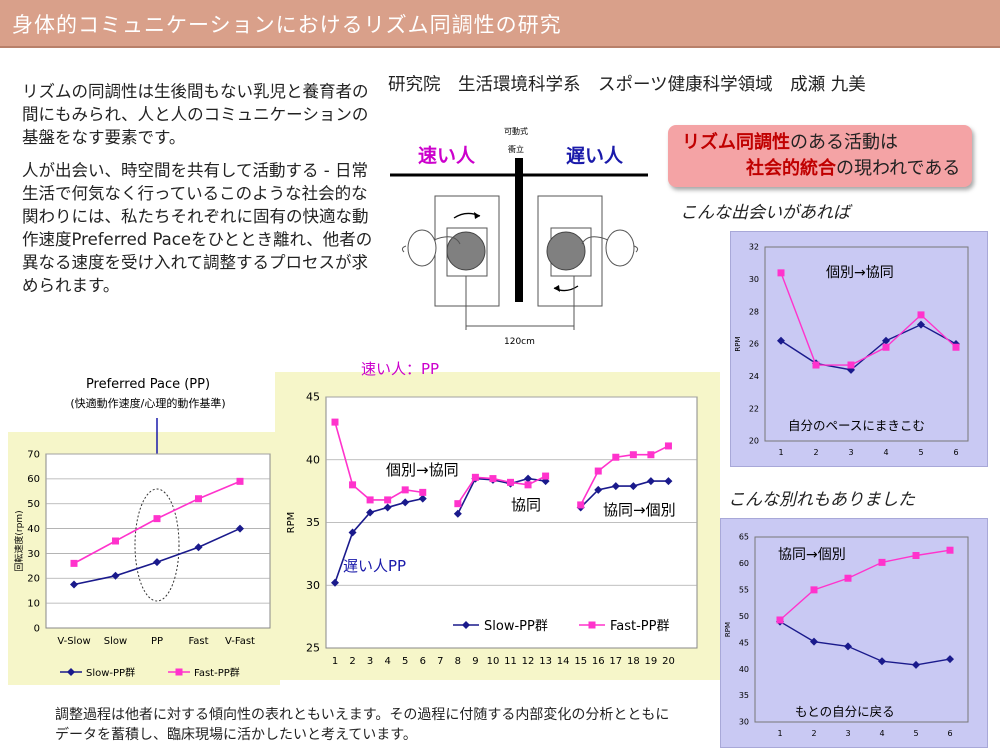 Image resolution: width=1000 pixels, height=750 pixels. I want to click on x-tick-label: 8, so click(458, 661).